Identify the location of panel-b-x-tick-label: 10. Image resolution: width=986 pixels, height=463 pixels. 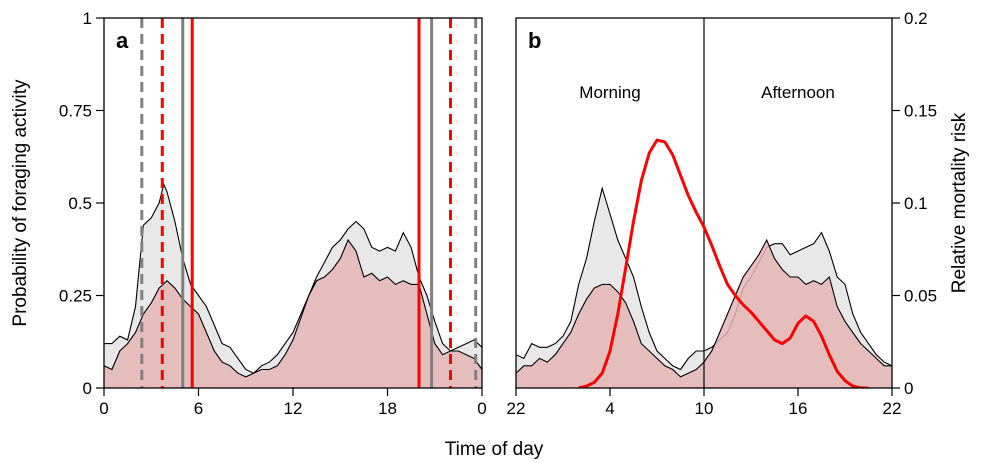
(704, 408).